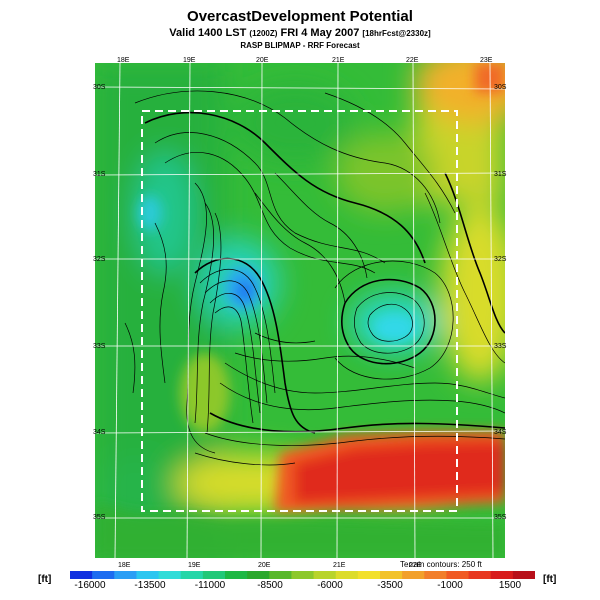 The width and height of the screenshot is (600, 600). I want to click on right-tick-34s: 34S, so click(500, 432).